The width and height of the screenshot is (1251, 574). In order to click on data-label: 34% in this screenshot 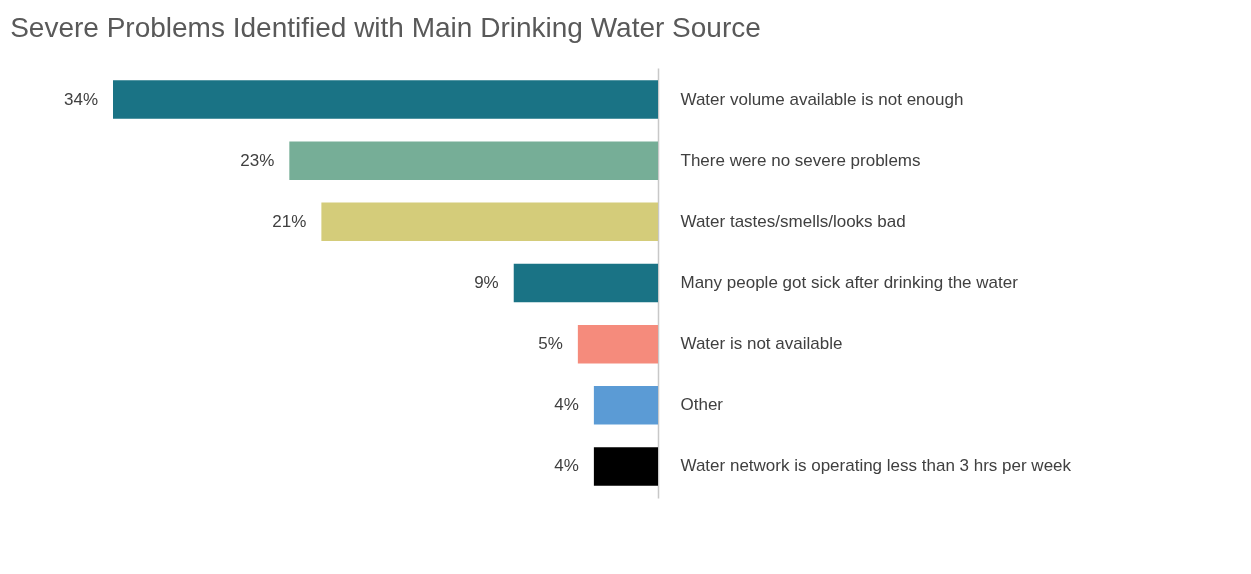, I will do `click(80, 99)`.